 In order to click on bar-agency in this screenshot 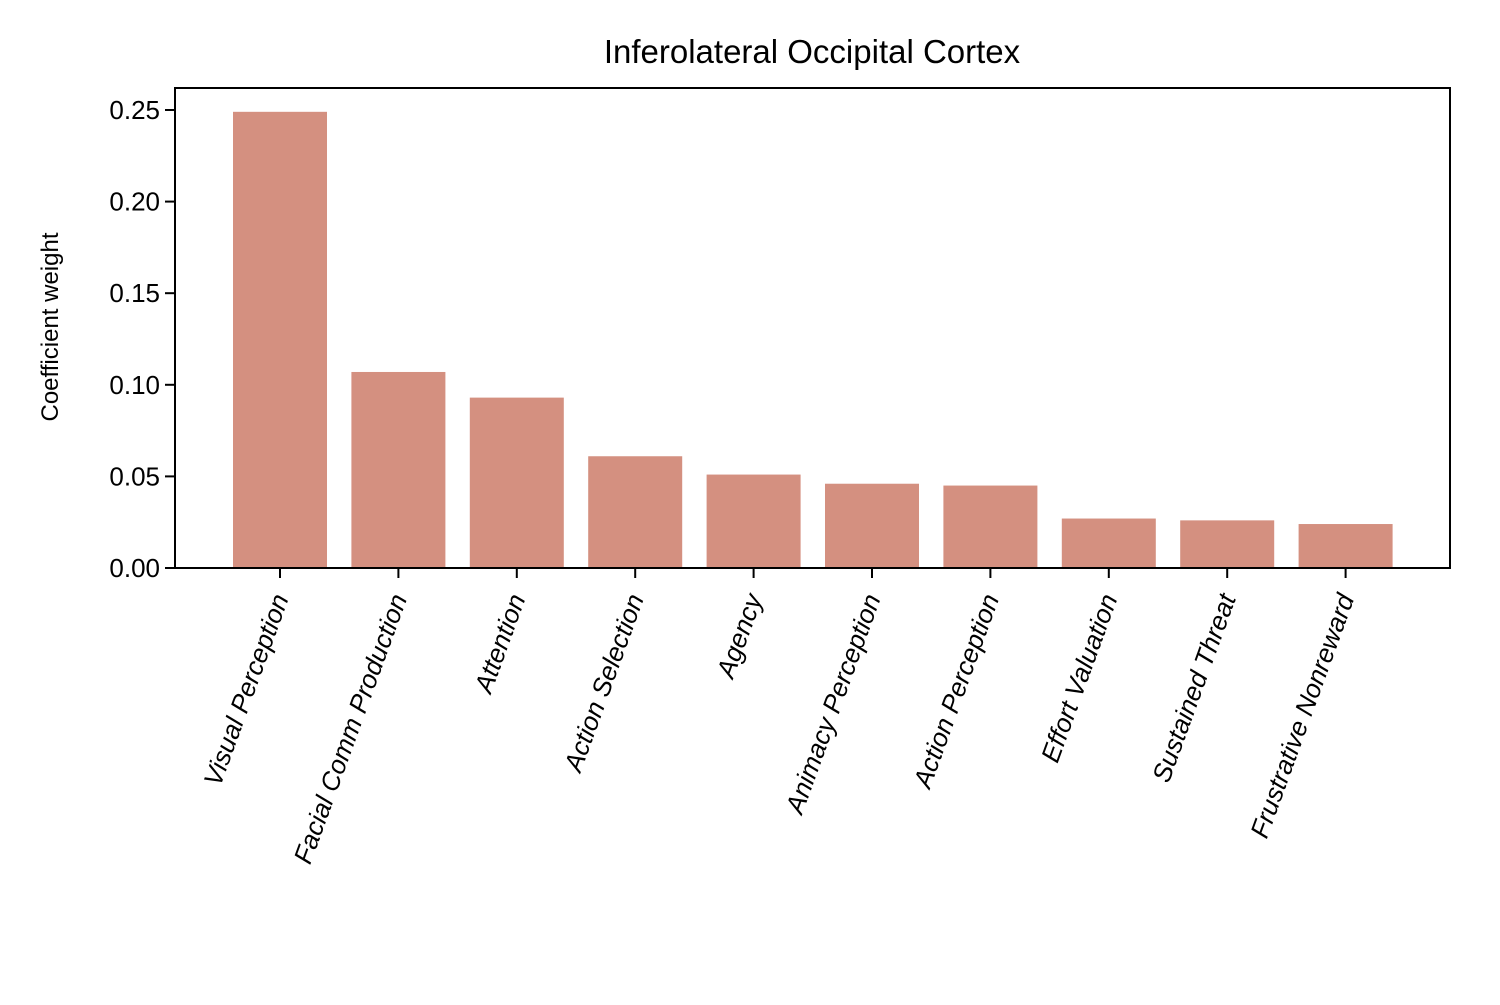, I will do `click(753, 521)`.